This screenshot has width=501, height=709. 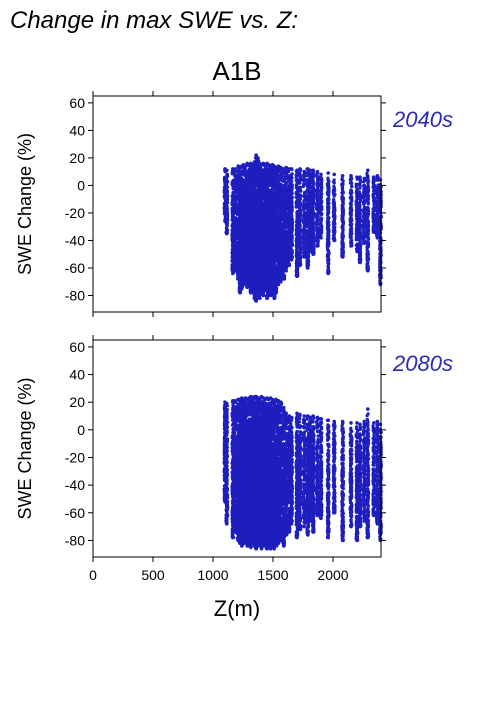 I want to click on scenario-title: A1B, so click(x=236, y=71).